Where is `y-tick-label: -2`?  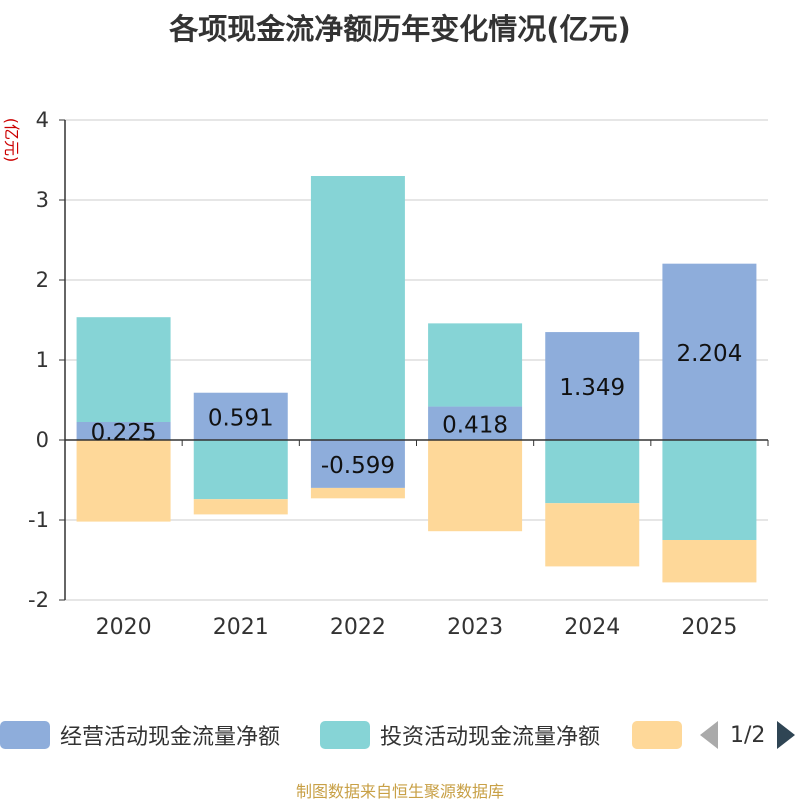 y-tick-label: -2 is located at coordinates (38, 600).